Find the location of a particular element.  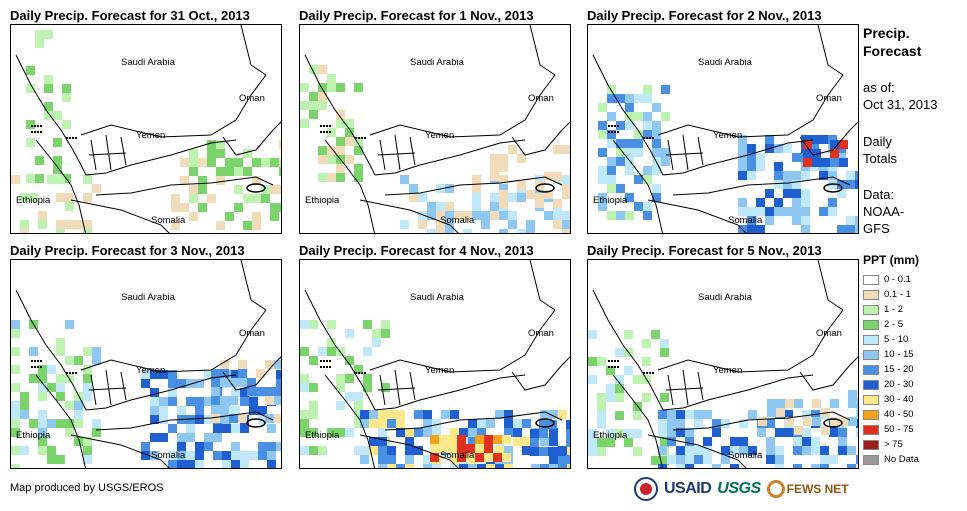

data-source-block: Data: NOAA- GFS is located at coordinates (883, 211).